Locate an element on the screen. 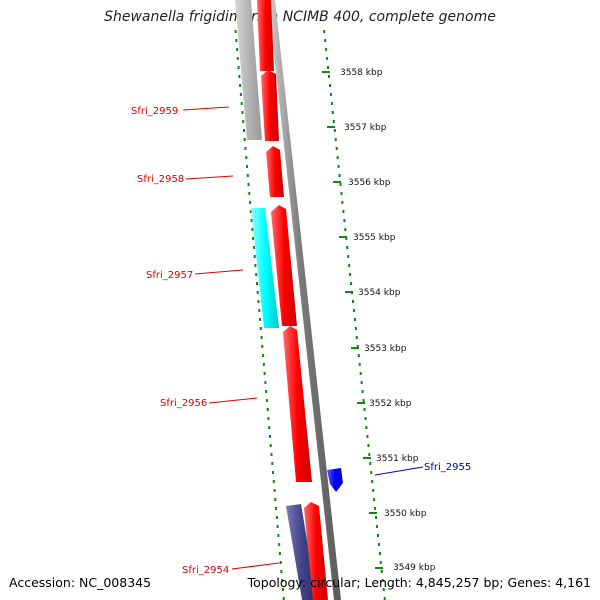  inner-dotted-ring is located at coordinates (259, 315).